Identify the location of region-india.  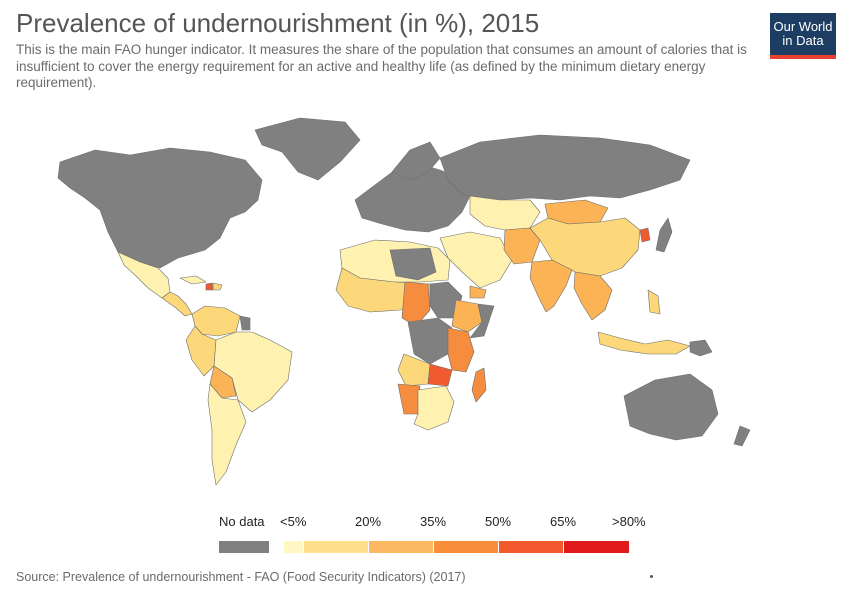
(551, 286).